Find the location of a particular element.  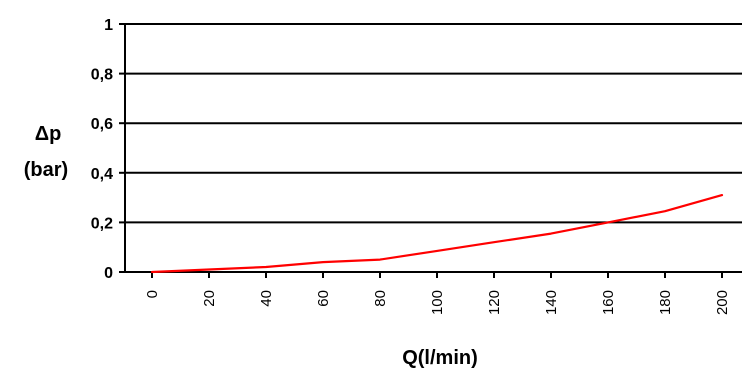

y-tick-labels: 0 0,2 0,4 0,6 0,8 1 is located at coordinates (102, 149).